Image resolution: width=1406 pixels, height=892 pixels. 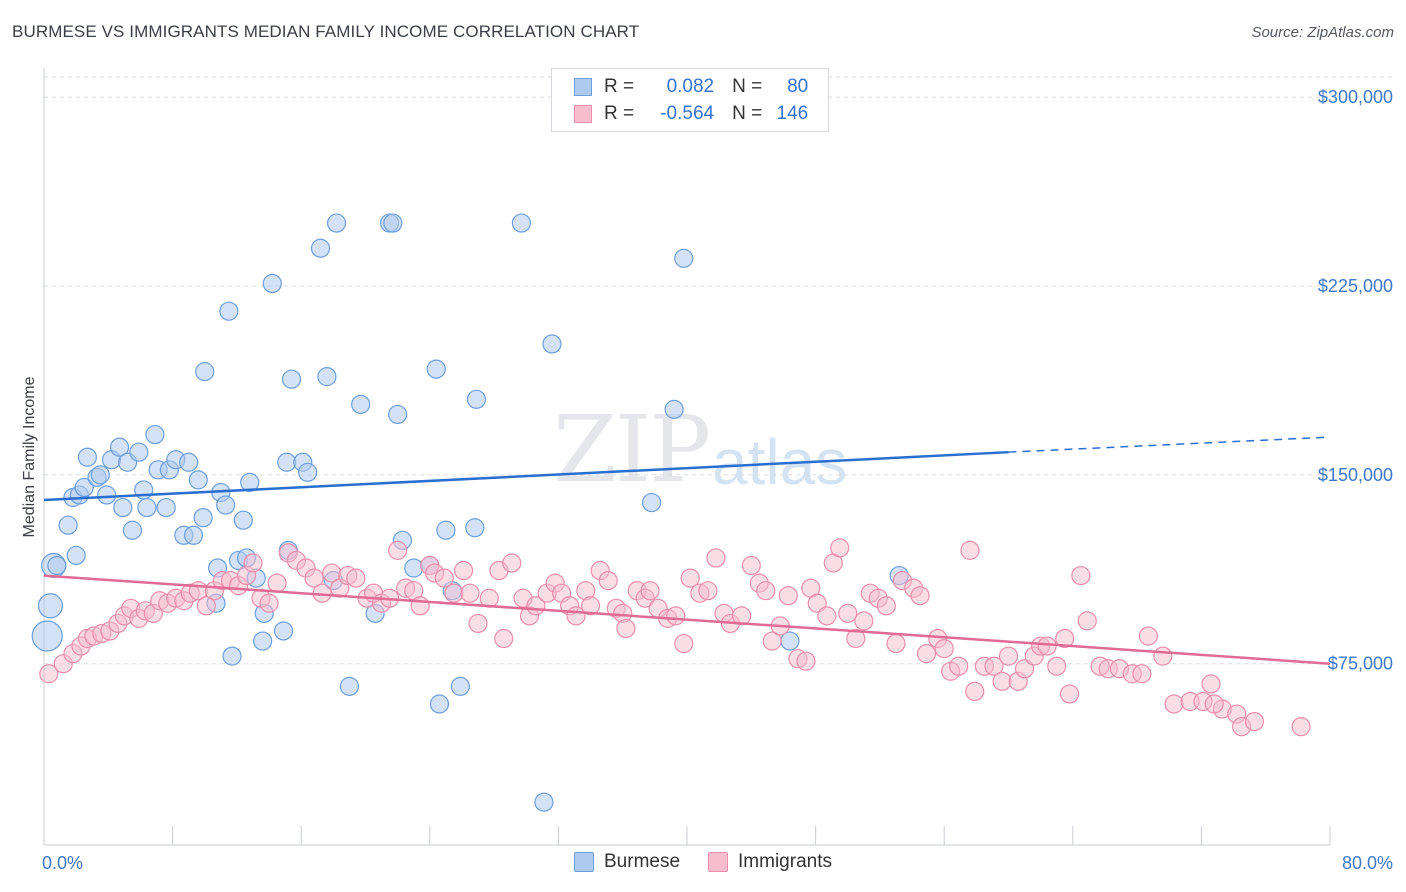 What do you see at coordinates (1355, 475) in the screenshot?
I see `y-tick-label: $150,000` at bounding box center [1355, 475].